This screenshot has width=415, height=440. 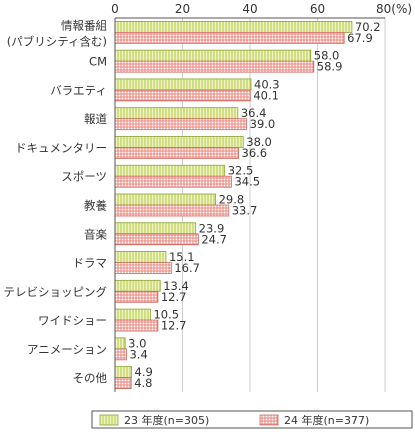 I want to click on category-label: アニメーション, so click(x=67, y=349).